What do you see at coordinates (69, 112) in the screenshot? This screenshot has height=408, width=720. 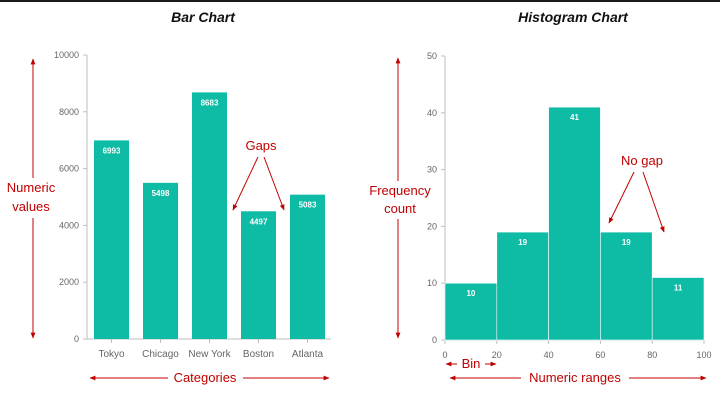 I see `bar-y-tick-label: 8000` at bounding box center [69, 112].